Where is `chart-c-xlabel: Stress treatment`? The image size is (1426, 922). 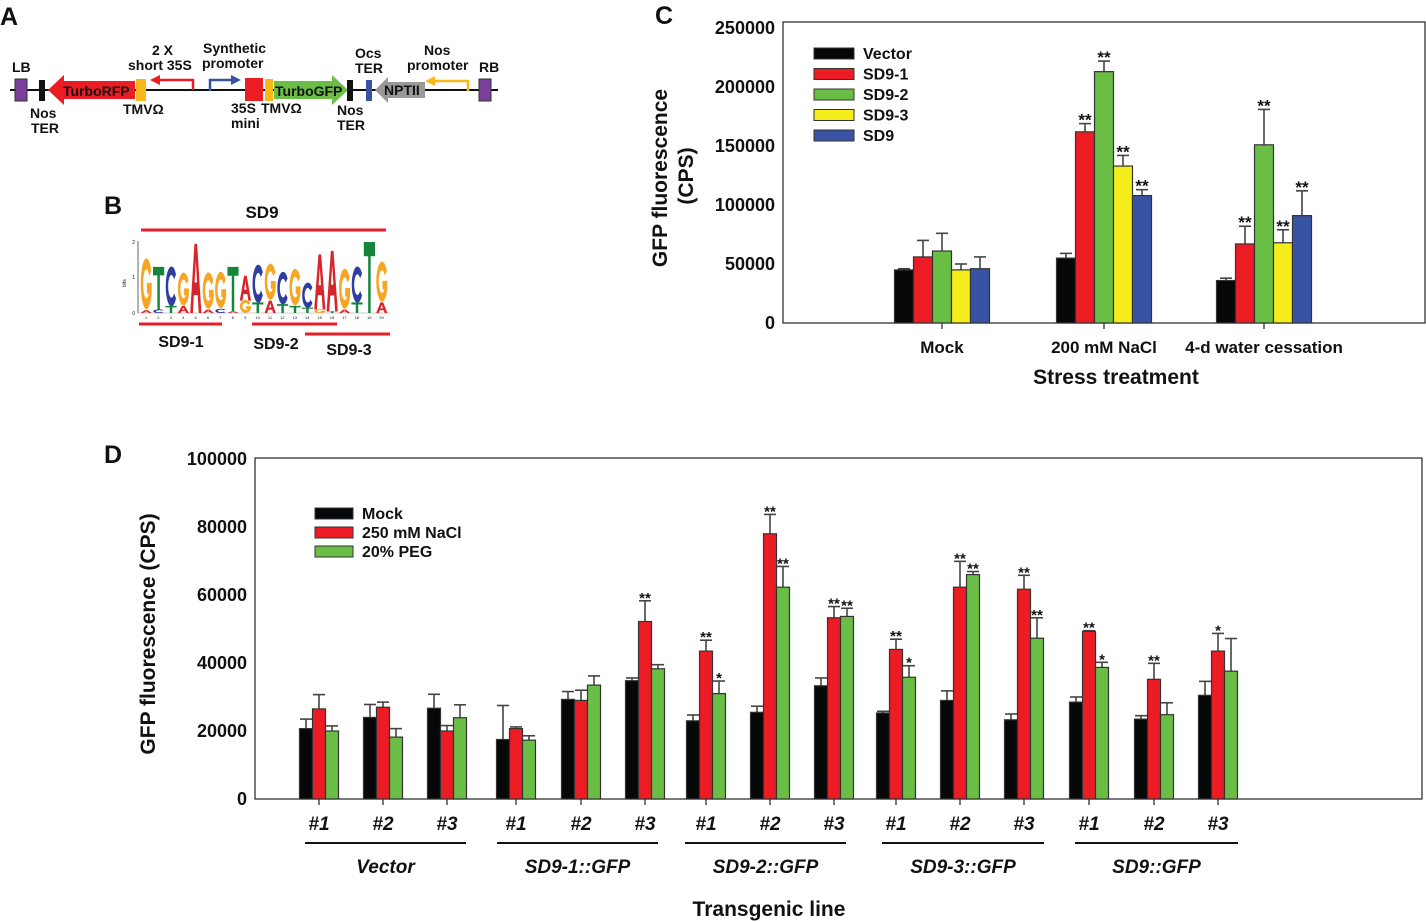
chart-c-xlabel: Stress treatment is located at coordinates (1116, 377).